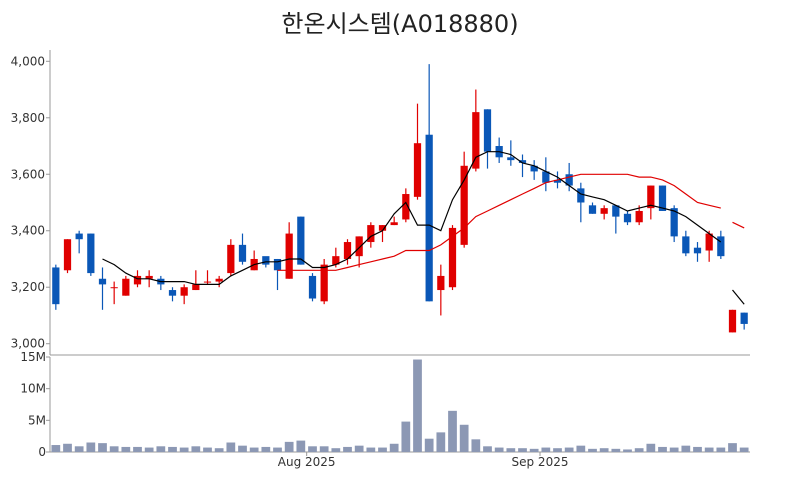 The height and width of the screenshot is (500, 800). What do you see at coordinates (35, 404) in the screenshot?
I see `volume-axis-ticks: 0 5M 10M 15M` at bounding box center [35, 404].